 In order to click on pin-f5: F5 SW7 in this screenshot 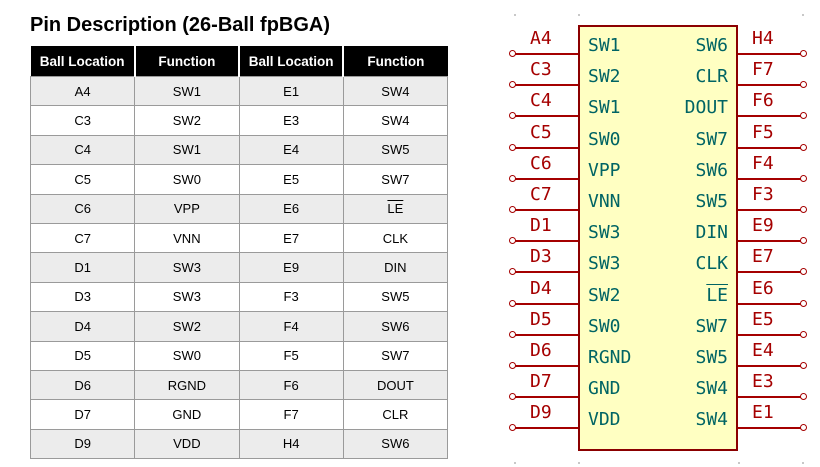, I will do `click(660, 136)`.